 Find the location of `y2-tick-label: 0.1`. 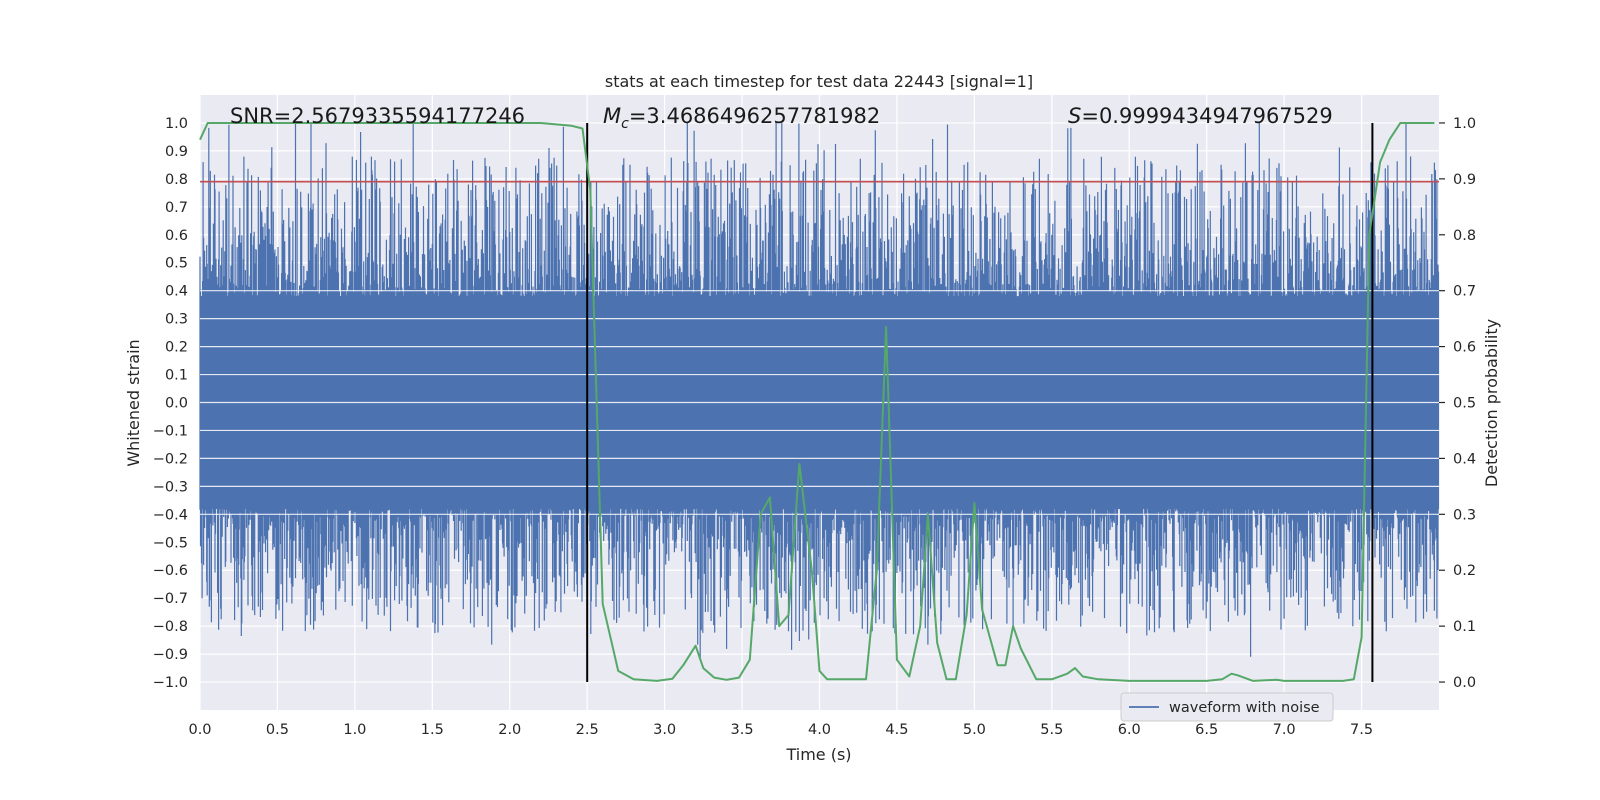

y2-tick-label: 0.1 is located at coordinates (1464, 627).